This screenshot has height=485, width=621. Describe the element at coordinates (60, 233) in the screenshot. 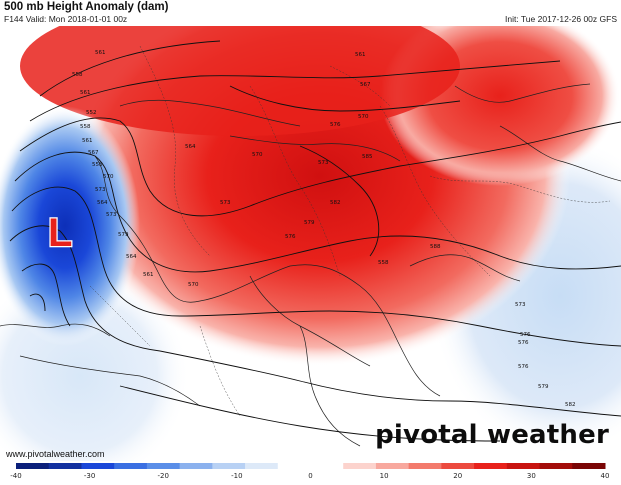

I see `low-pressure-marker: L` at that location.